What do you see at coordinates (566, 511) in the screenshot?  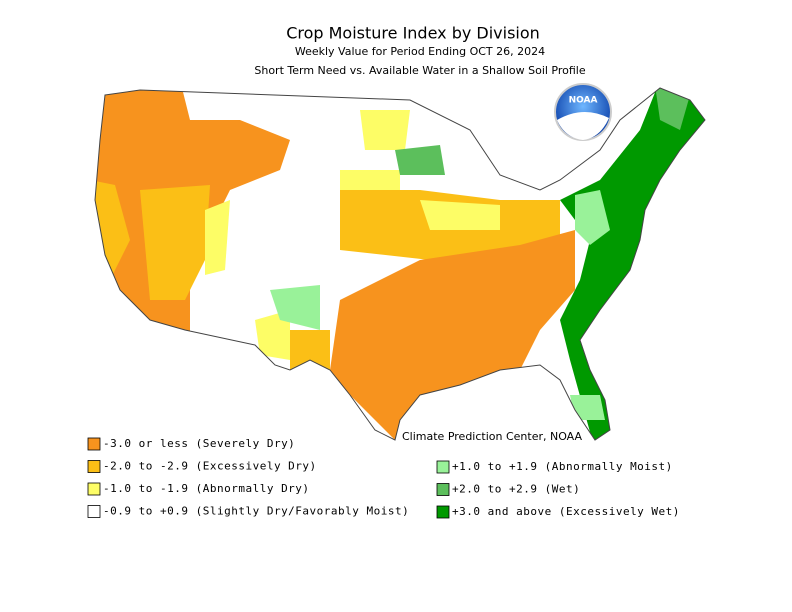 I see `legend-label: +3.0 and above (Excessively Wet)` at bounding box center [566, 511].